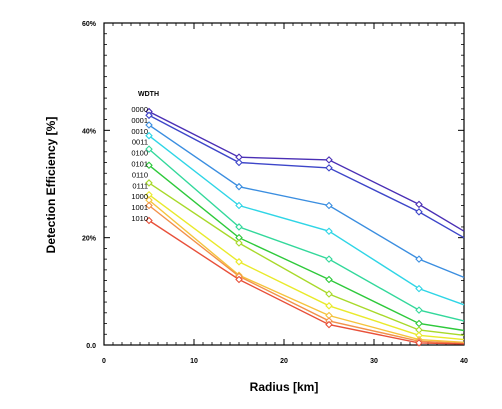 The height and width of the screenshot is (409, 502). I want to click on x-tick-label: 0, so click(104, 361).